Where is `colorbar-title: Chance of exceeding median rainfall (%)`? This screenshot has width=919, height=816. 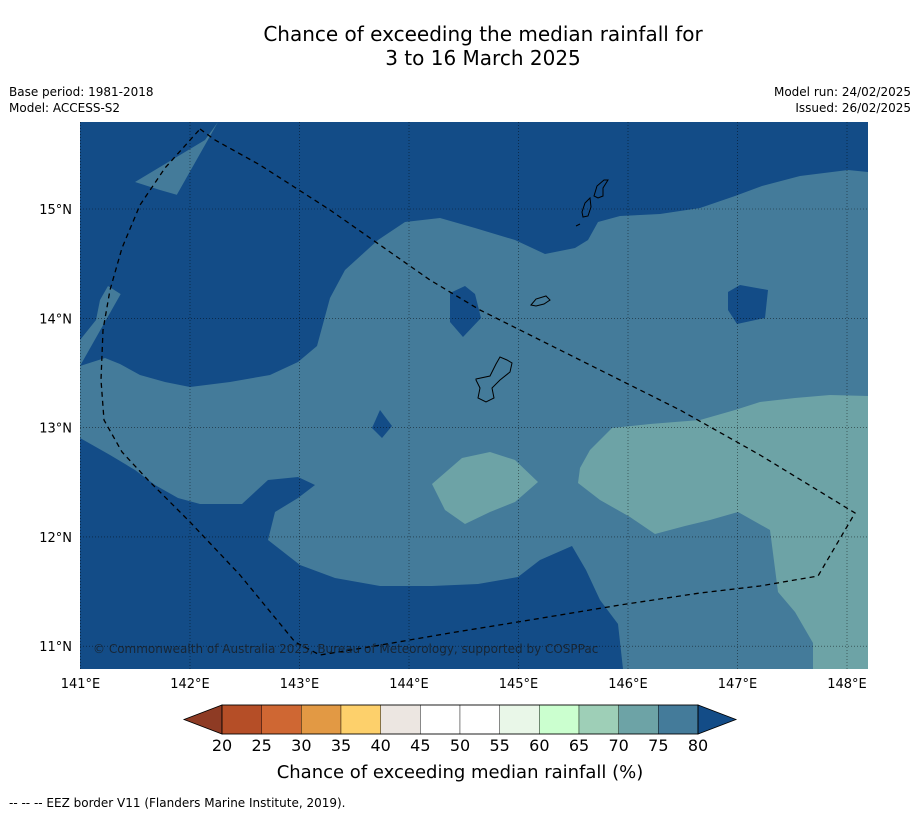 colorbar-title: Chance of exceeding median rainfall (%) is located at coordinates (460, 772).